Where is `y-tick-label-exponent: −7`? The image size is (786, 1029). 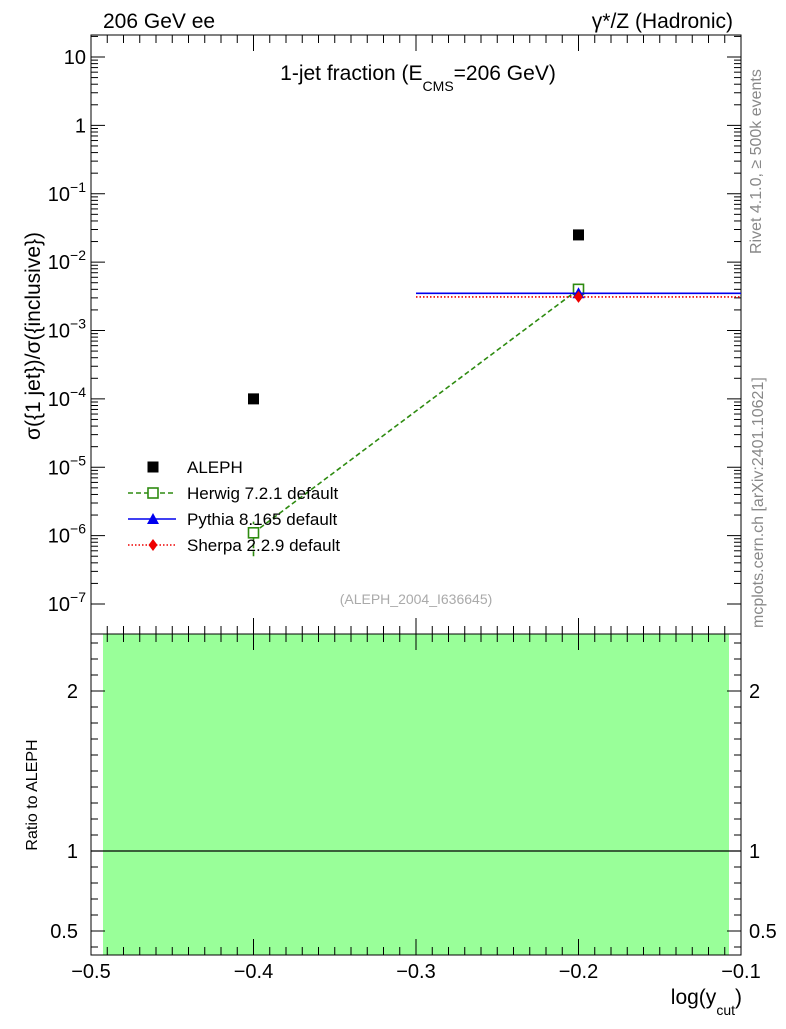
y-tick-label-exponent: −7 is located at coordinates (78, 597).